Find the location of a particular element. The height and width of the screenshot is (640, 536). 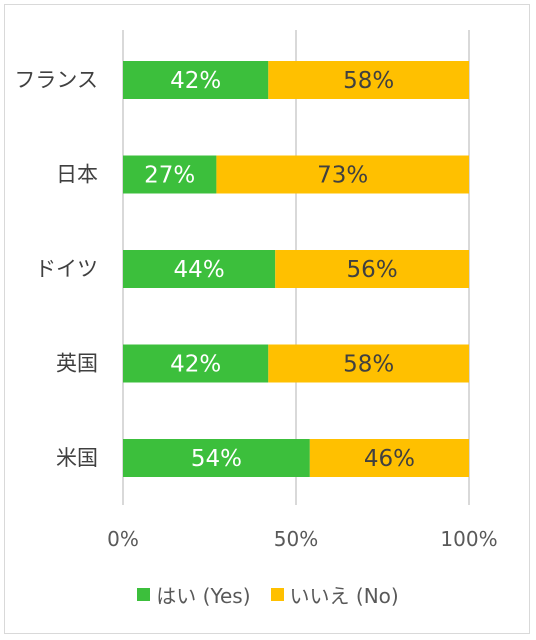

legend-item-yes: はい (Yes) is located at coordinates (194, 594).